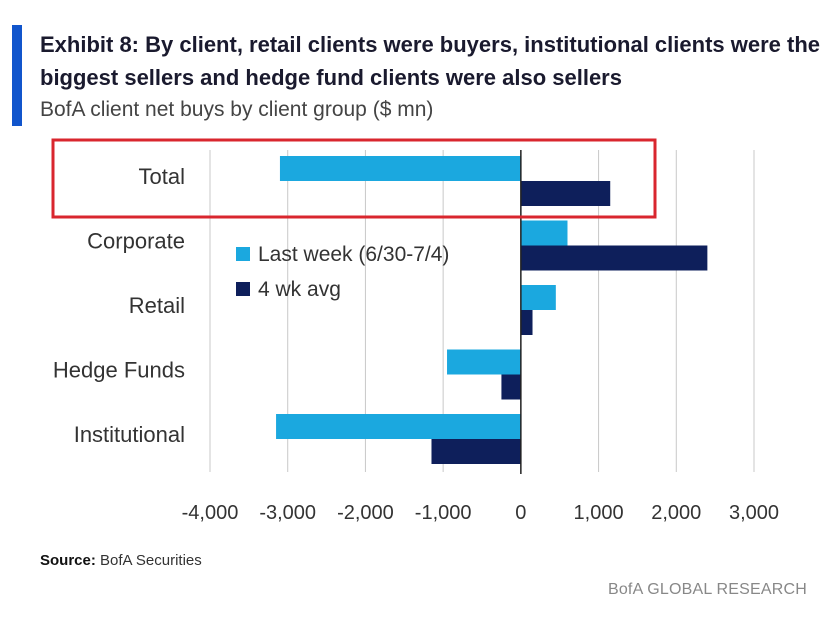 Image resolution: width=839 pixels, height=624 pixels. Describe the element at coordinates (754, 513) in the screenshot. I see `x-tick-label: 3,000` at that location.